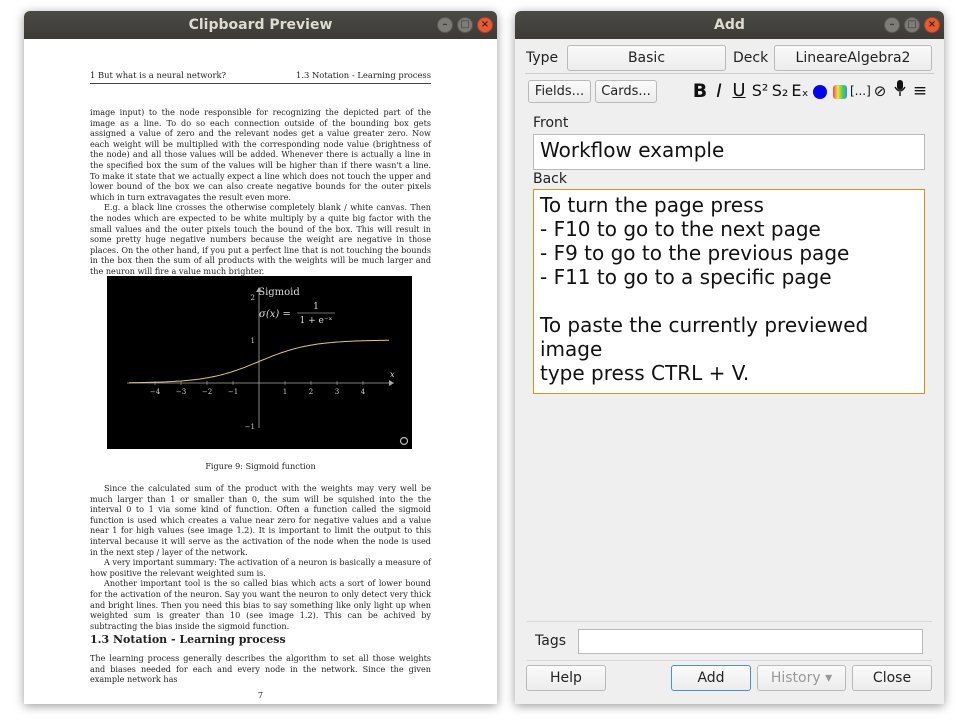  Describe the element at coordinates (337, 392) in the screenshot. I see `x-tick-label: 3` at that location.